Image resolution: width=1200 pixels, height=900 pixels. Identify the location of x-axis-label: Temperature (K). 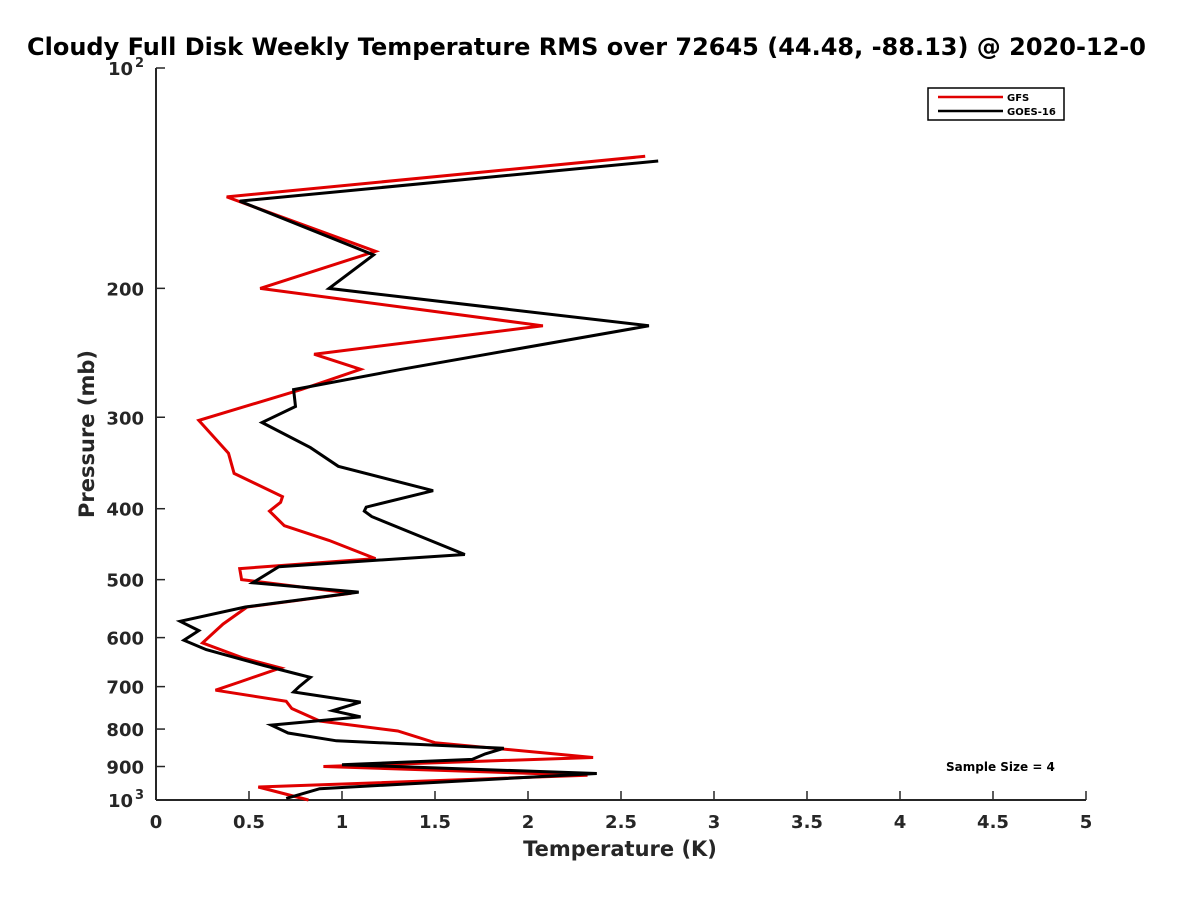
(620, 849).